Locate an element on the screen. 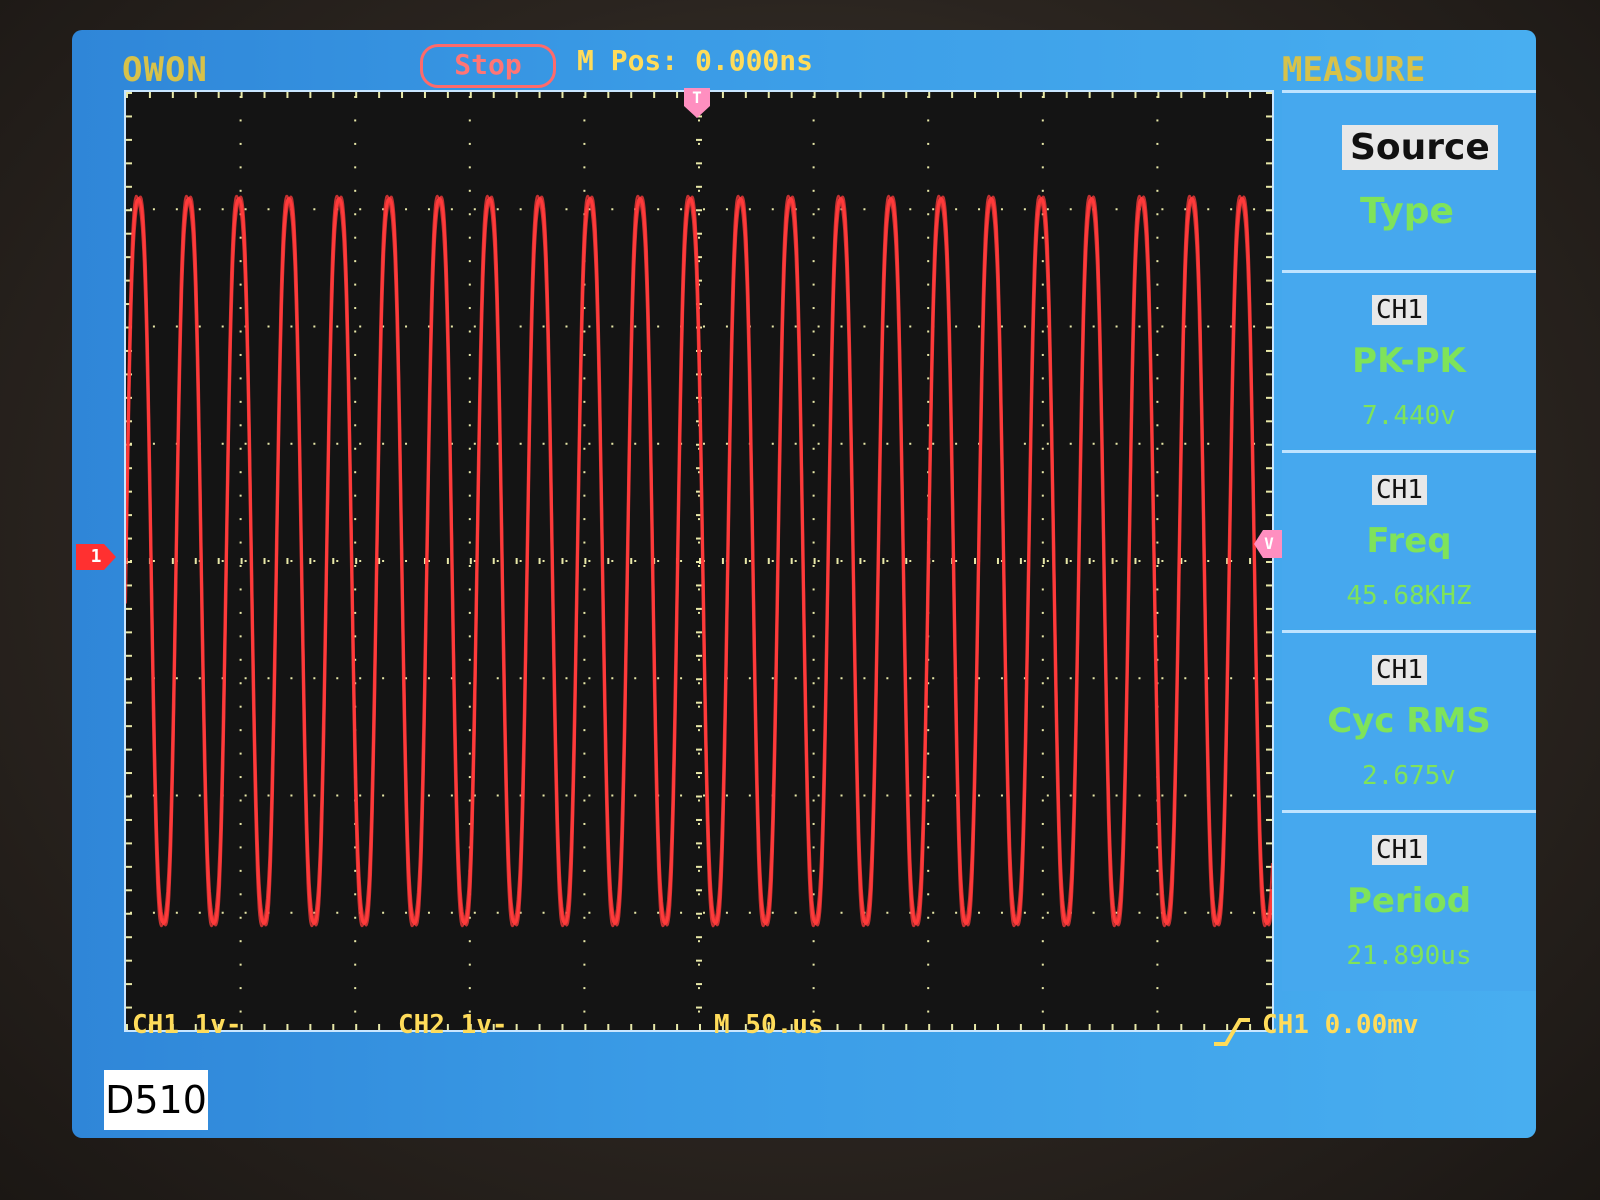 This screenshot has width=1600, height=1200. ch1-ground-marker: 1 is located at coordinates (96, 557).